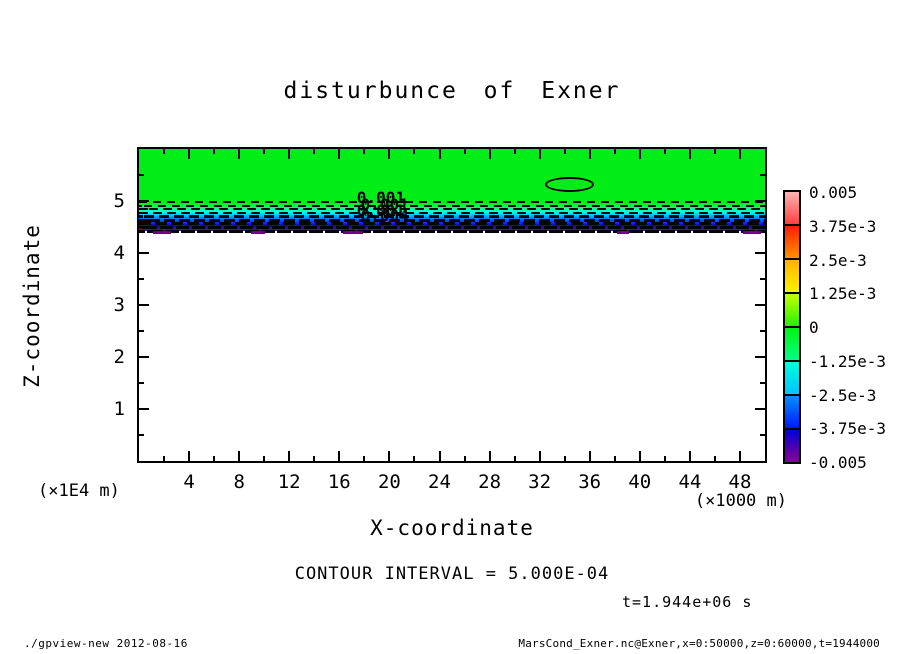 The image size is (904, 654). What do you see at coordinates (838, 260) in the screenshot?
I see `colorbar-label: 2.5e-3` at bounding box center [838, 260].